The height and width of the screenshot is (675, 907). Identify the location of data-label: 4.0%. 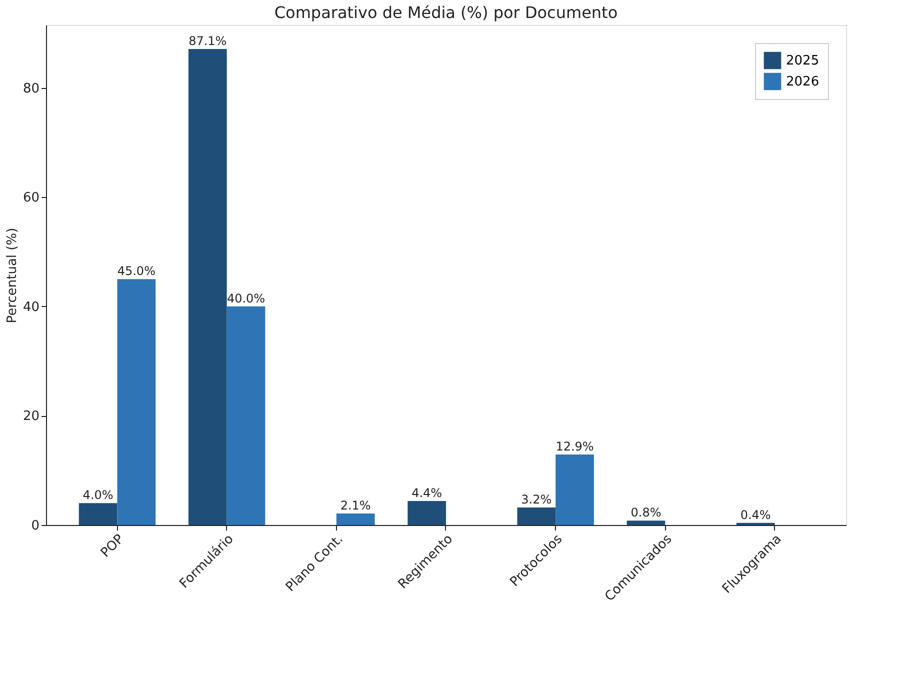
(98, 495).